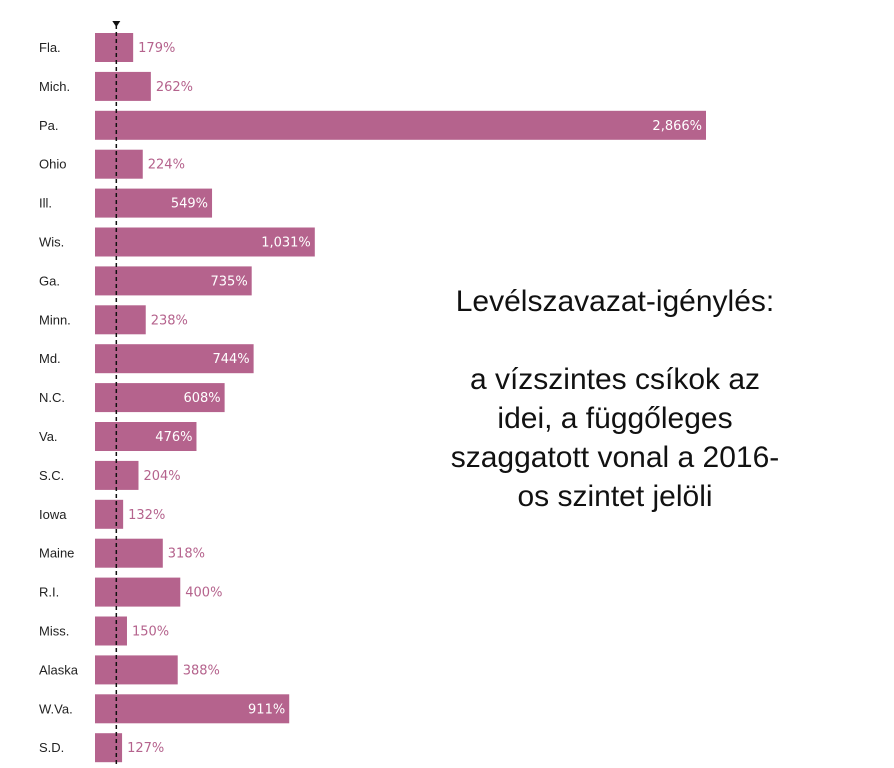 The image size is (894, 768). Describe the element at coordinates (54, 86) in the screenshot. I see `state-label: Mich.` at that location.